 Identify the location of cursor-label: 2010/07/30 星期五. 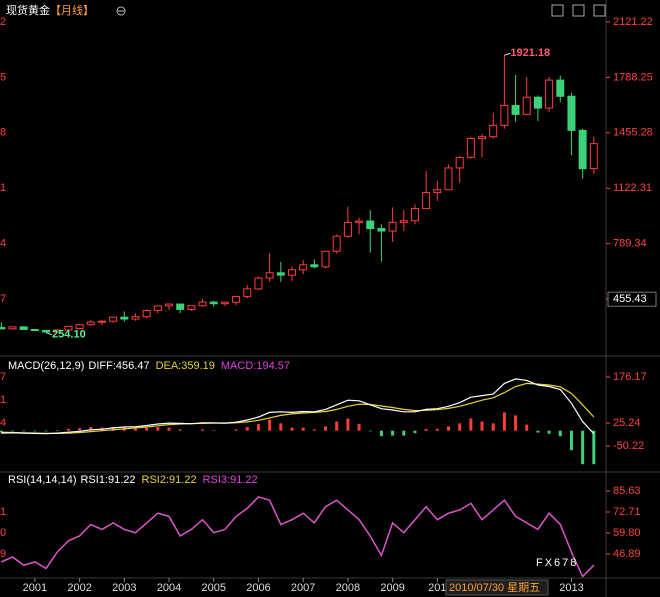
(494, 587).